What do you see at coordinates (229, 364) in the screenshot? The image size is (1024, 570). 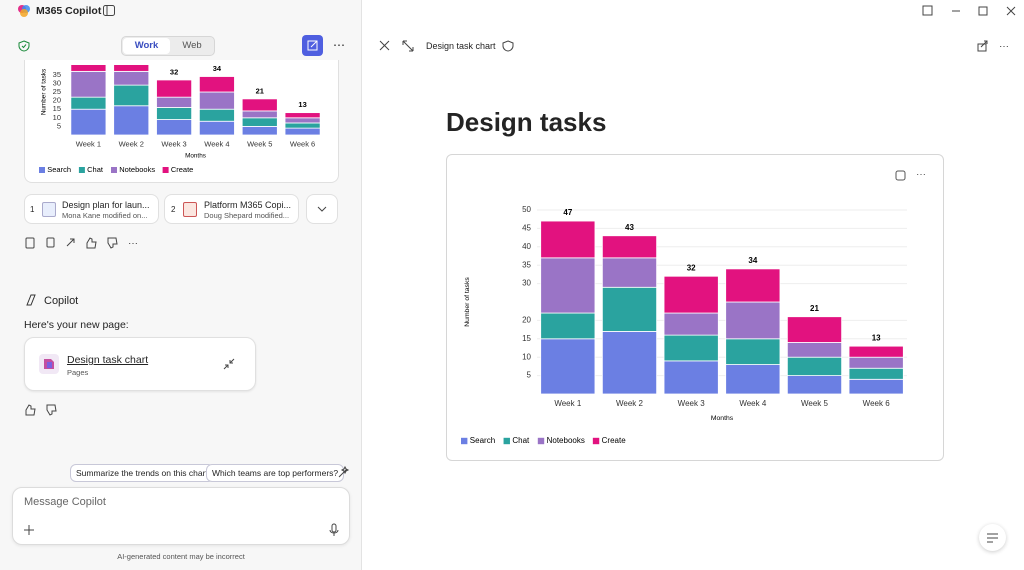 I see `collapse-icon` at bounding box center [229, 364].